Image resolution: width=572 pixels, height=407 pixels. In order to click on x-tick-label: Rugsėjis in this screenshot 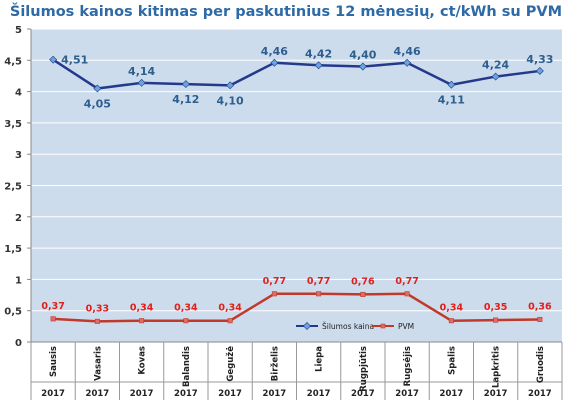, I will do `click(408, 366)`.